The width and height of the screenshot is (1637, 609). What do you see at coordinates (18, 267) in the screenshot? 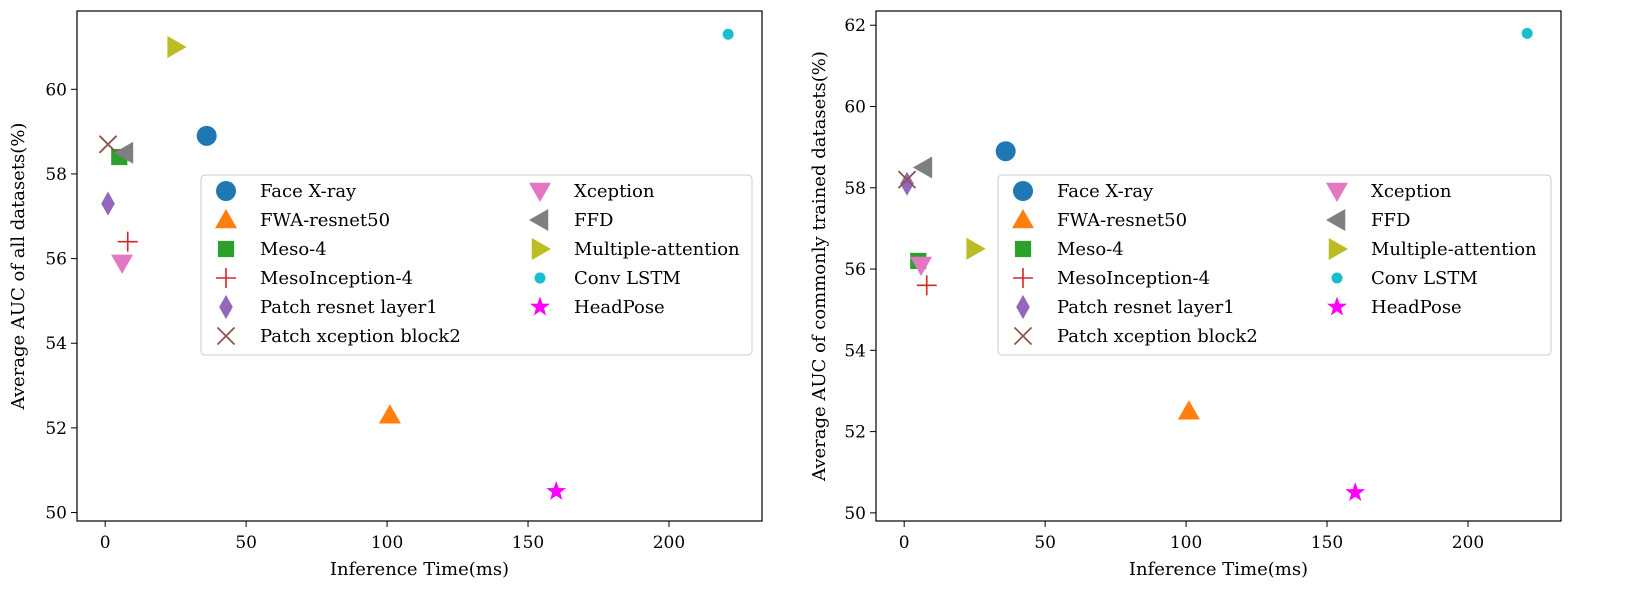
I see `y-axis-label: Average AUC of all datasets(%)` at bounding box center [18, 267].